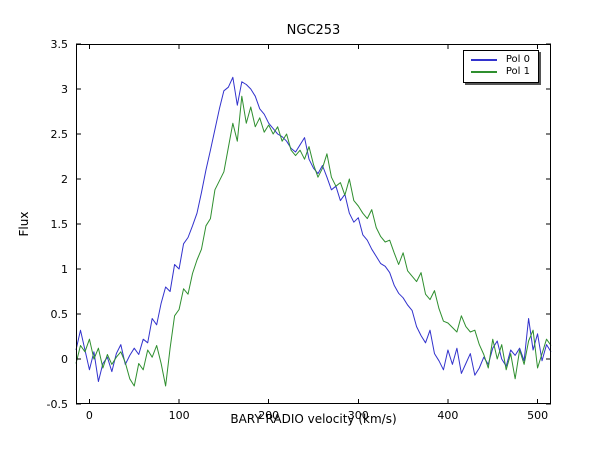 The width and height of the screenshot is (609, 459). What do you see at coordinates (64, 269) in the screenshot?
I see `y-tick-label: 1` at bounding box center [64, 269].